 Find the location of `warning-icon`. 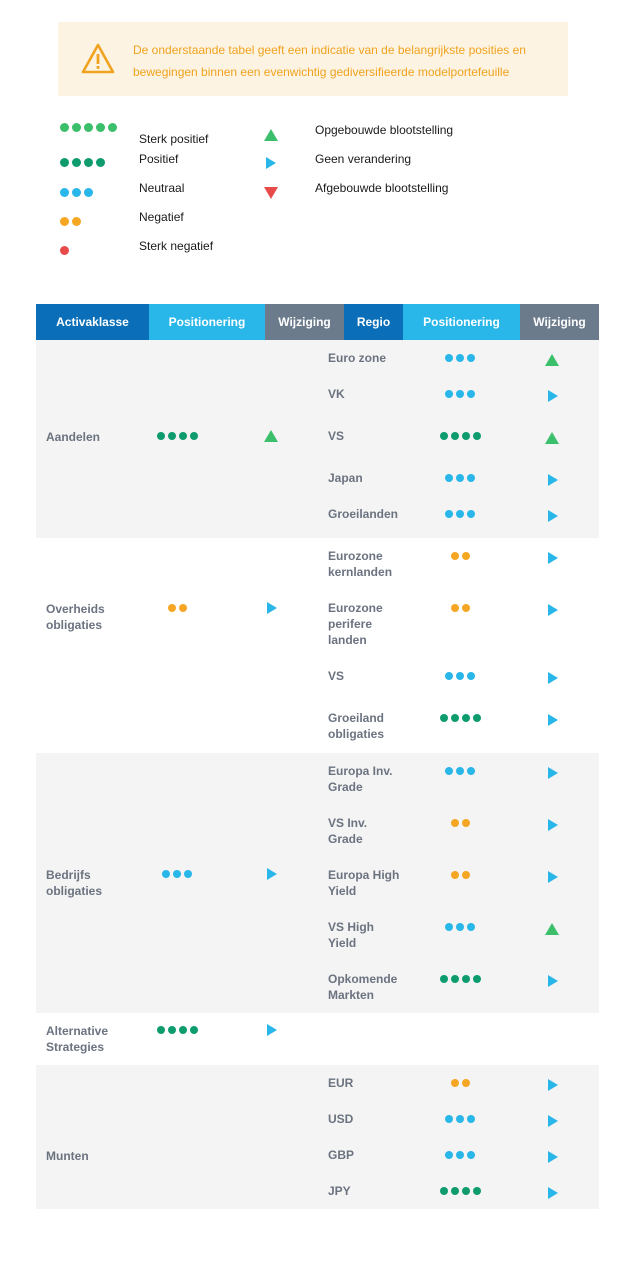

warning-icon is located at coordinates (98, 58).